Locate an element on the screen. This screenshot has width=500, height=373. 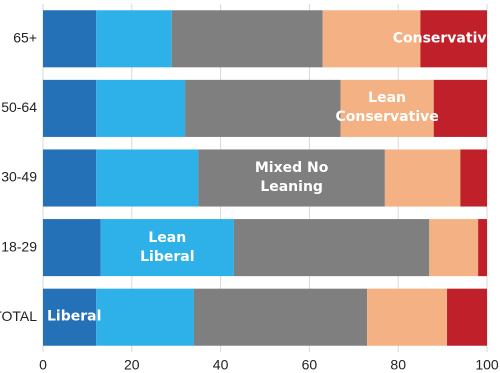
x-tick-label: 40 is located at coordinates (221, 365).